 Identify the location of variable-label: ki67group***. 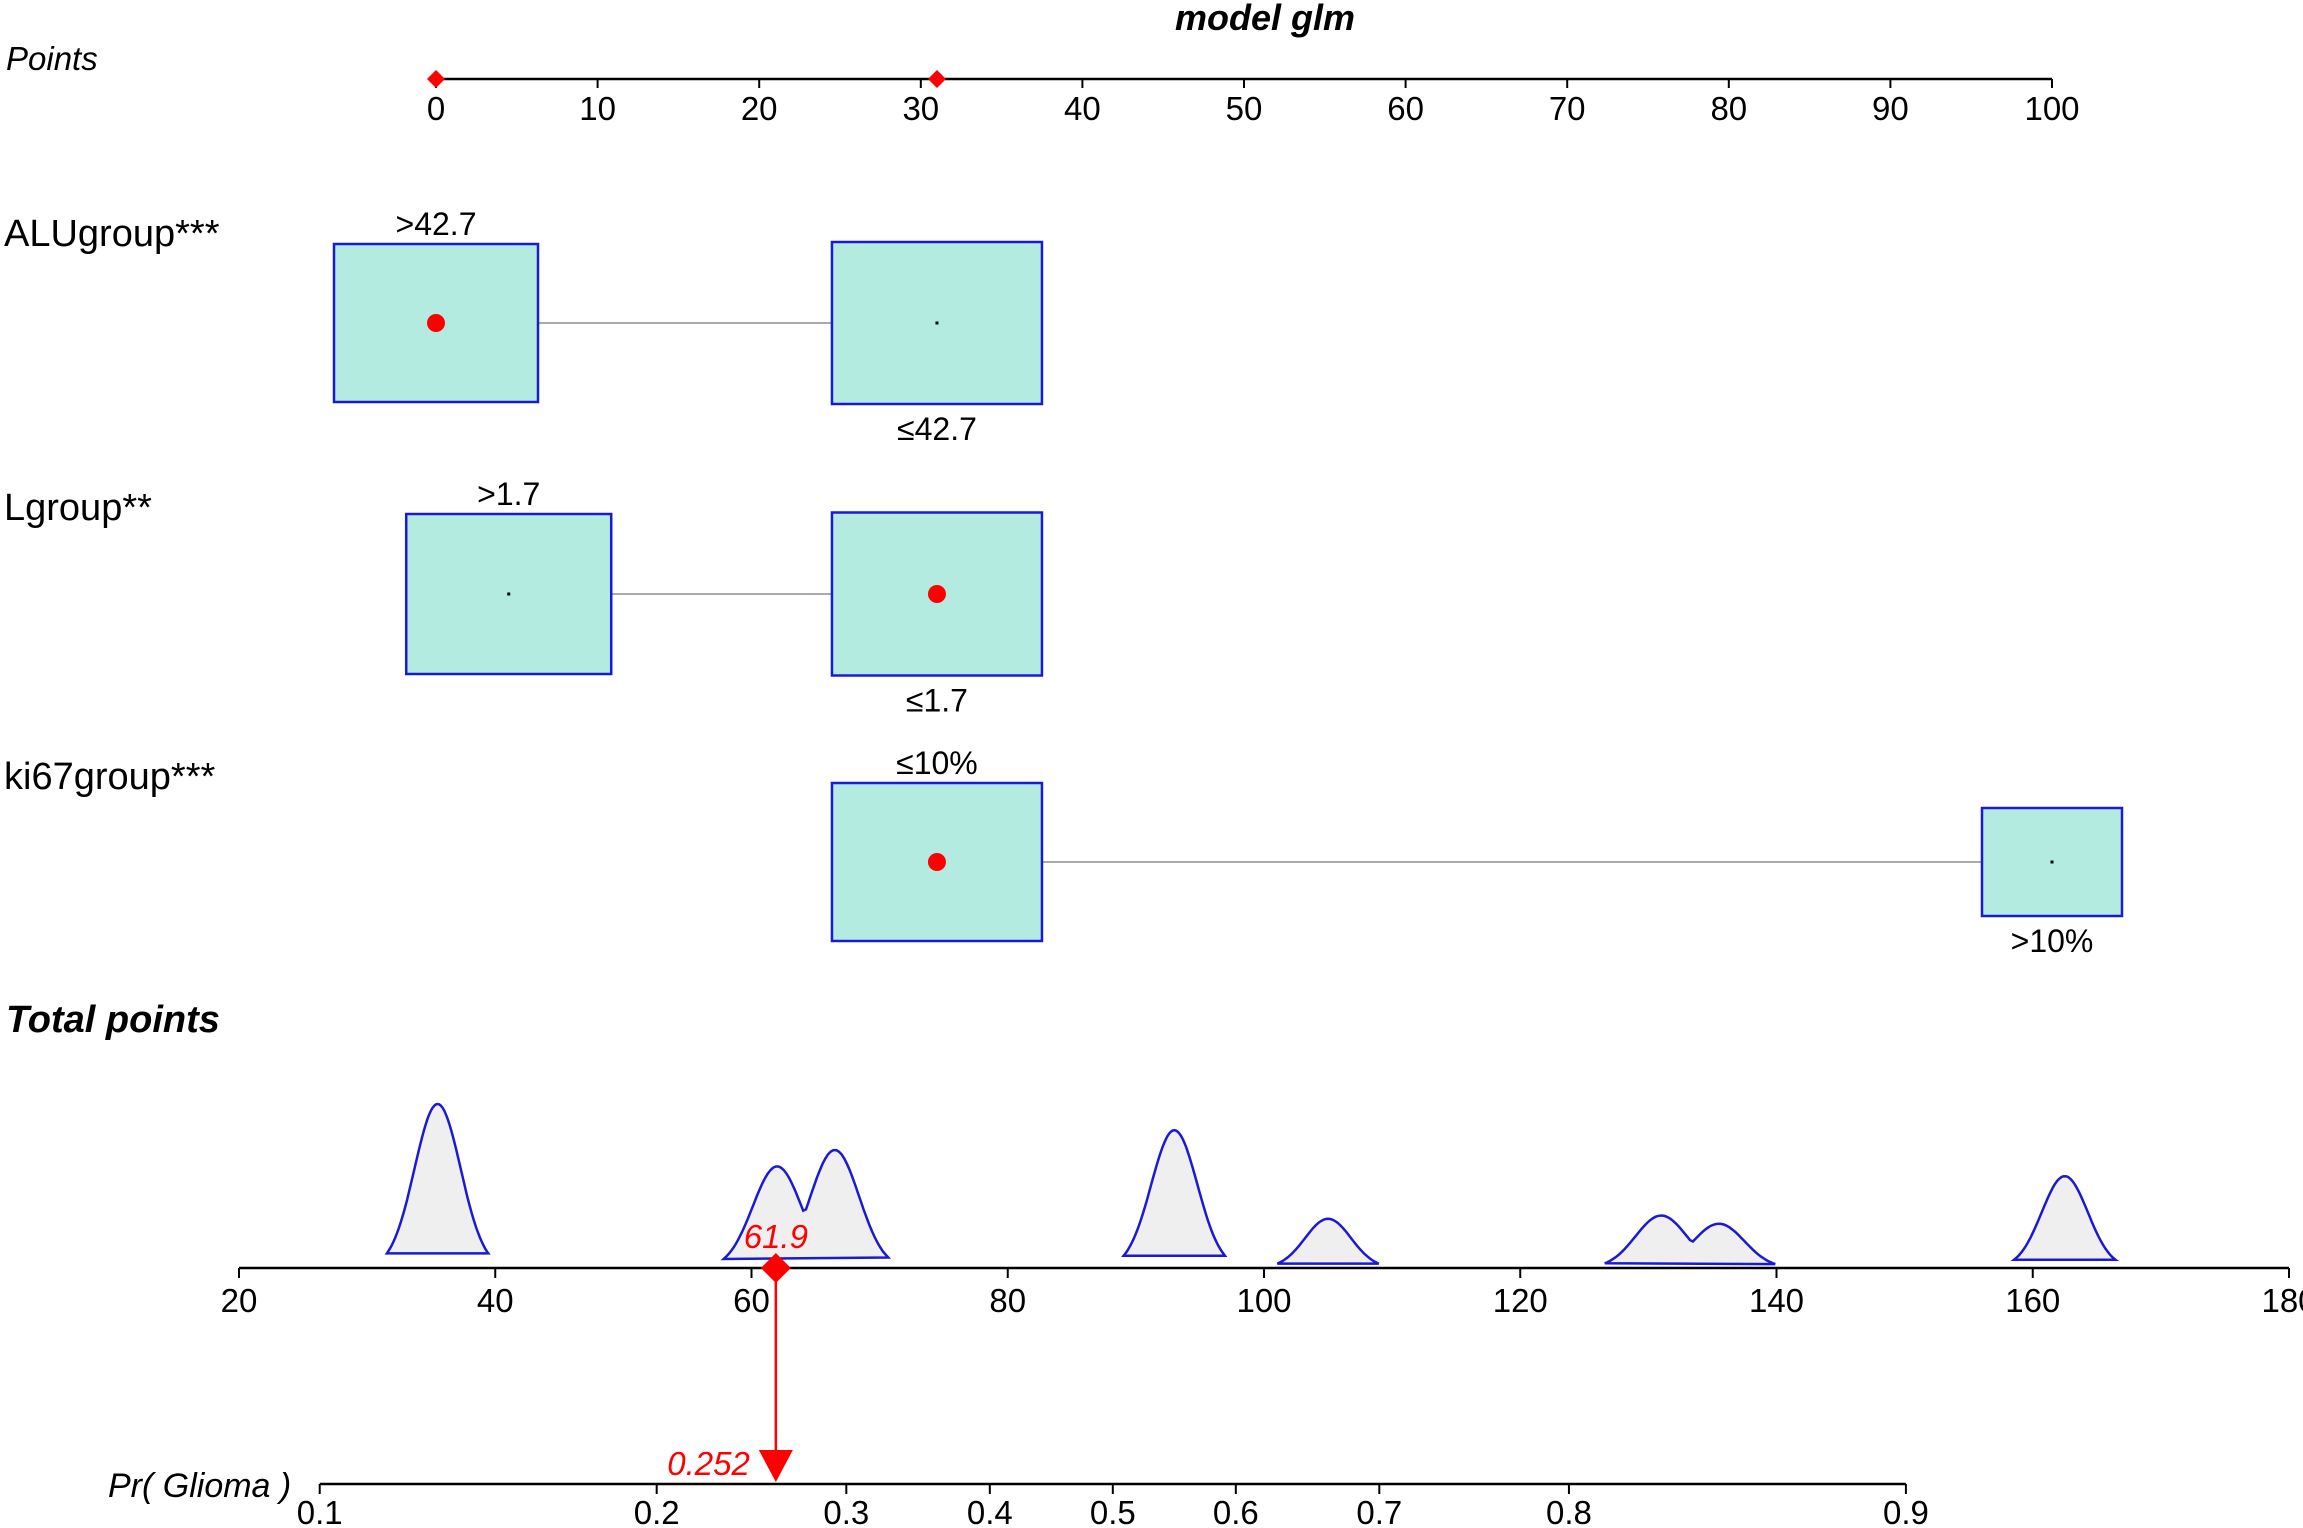
(109, 777).